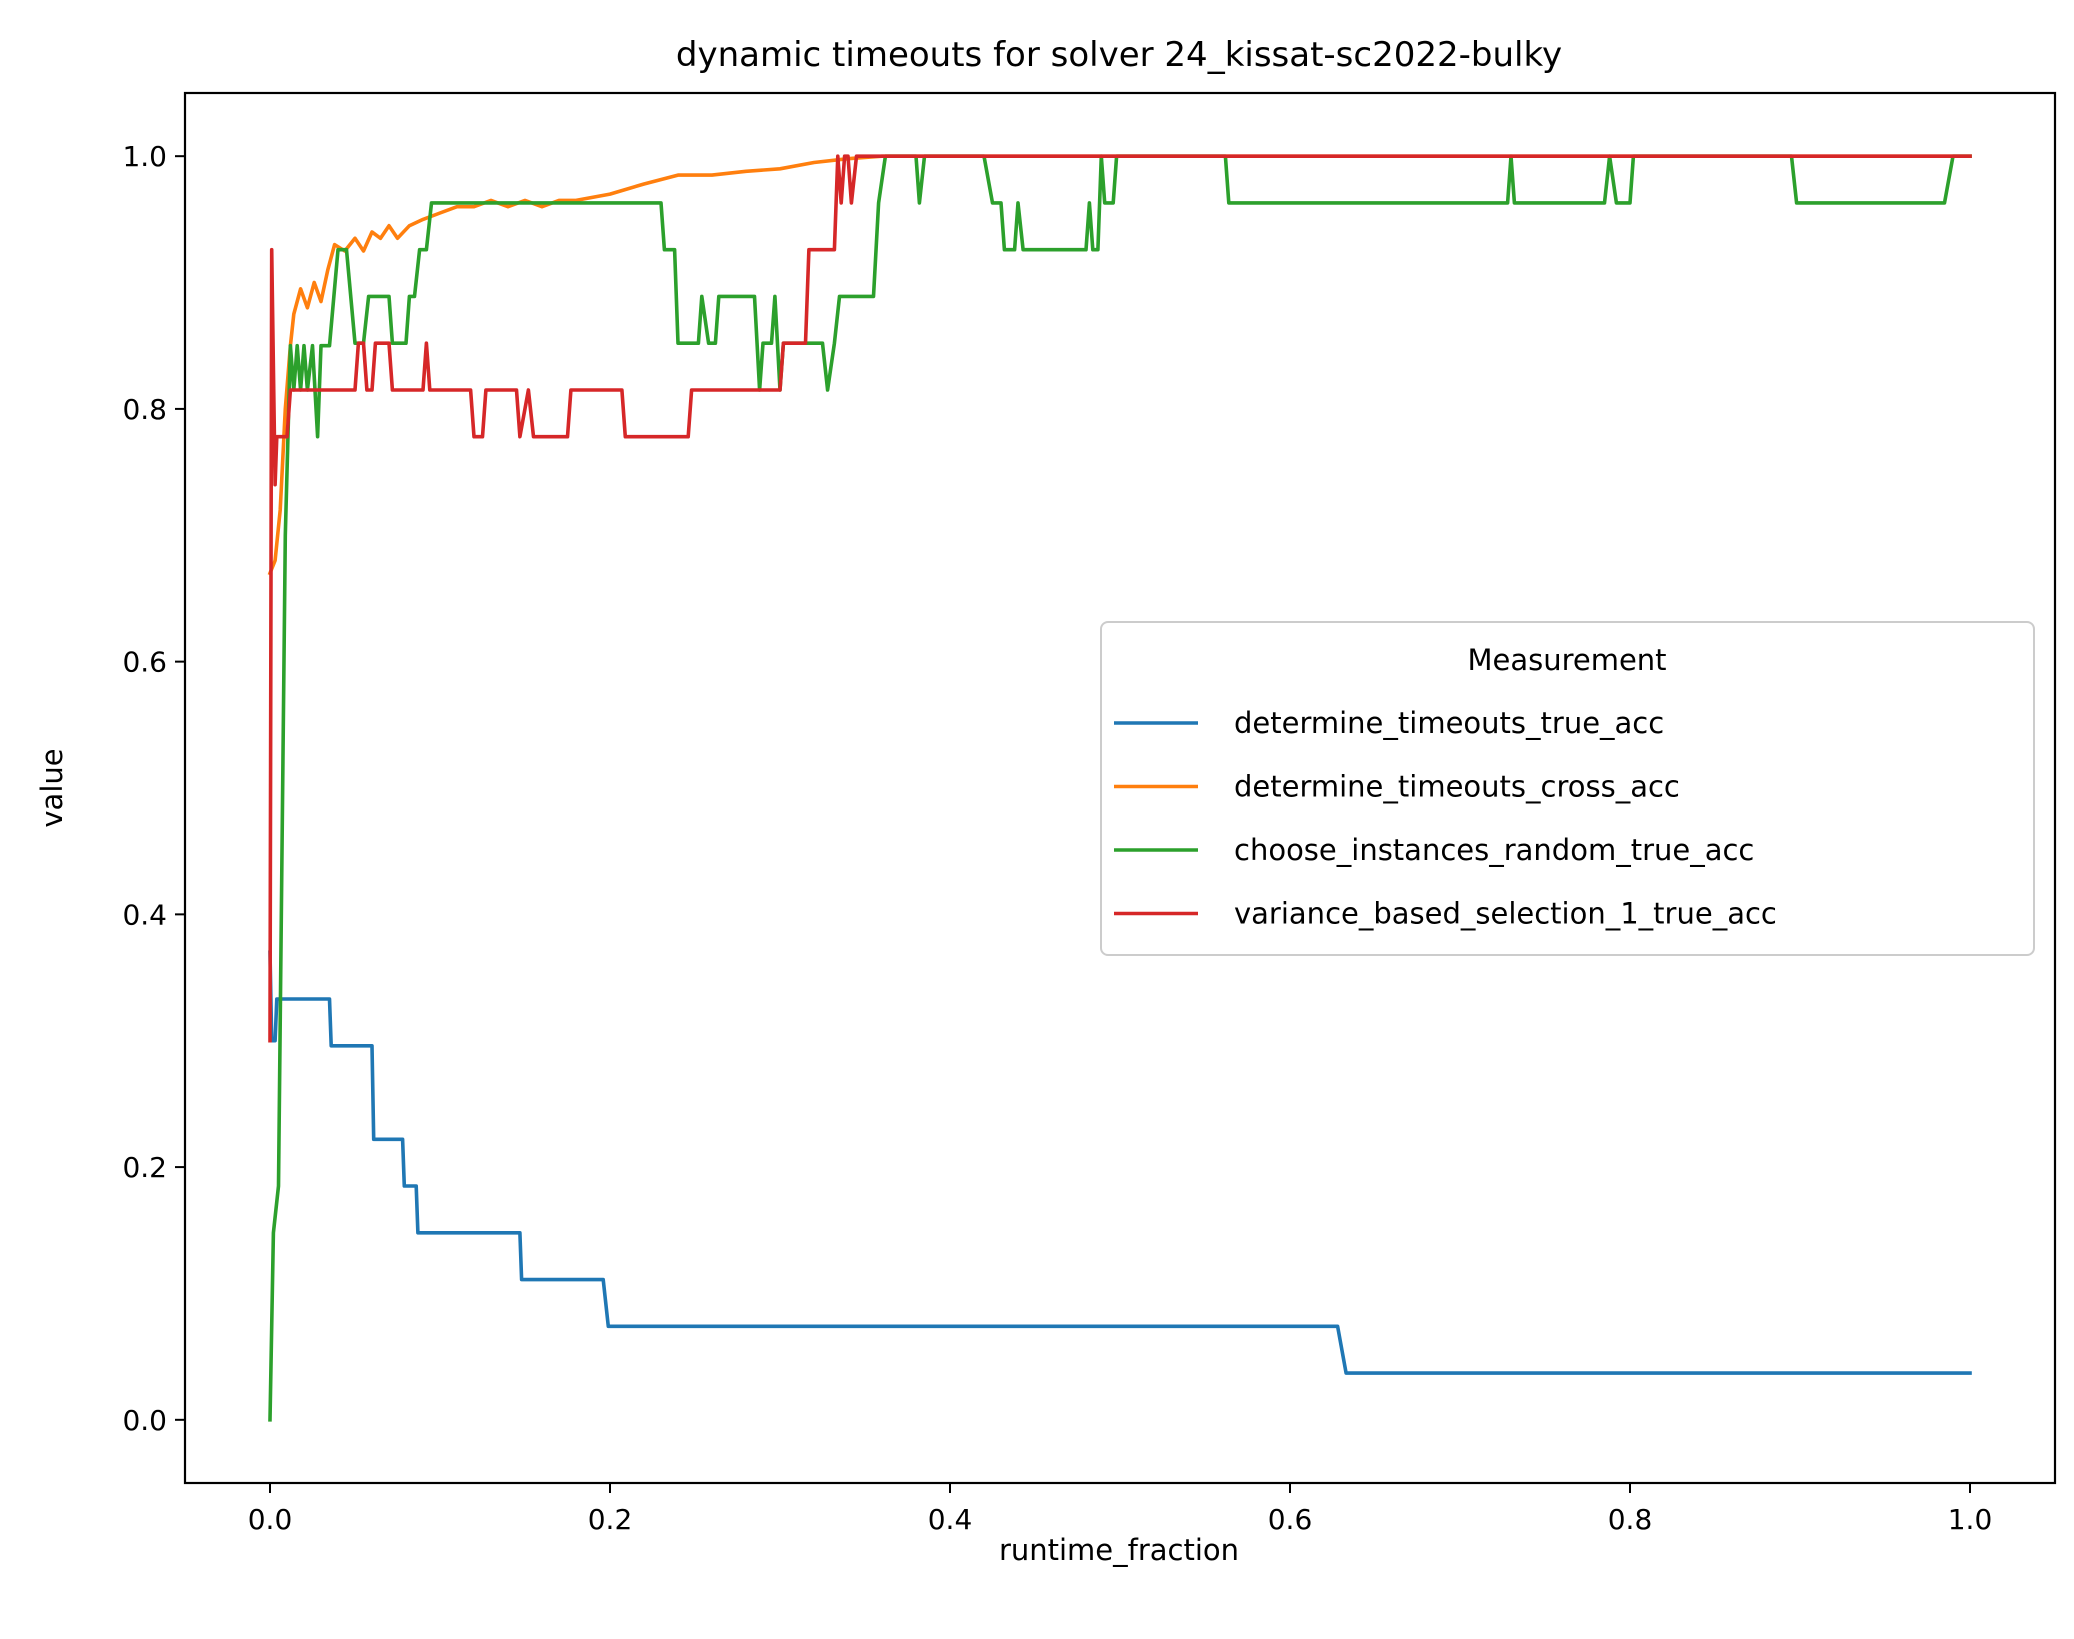 This screenshot has height=1639, width=2074. What do you see at coordinates (1290, 1519) in the screenshot?
I see `x-tick-label: 0.6` at bounding box center [1290, 1519].